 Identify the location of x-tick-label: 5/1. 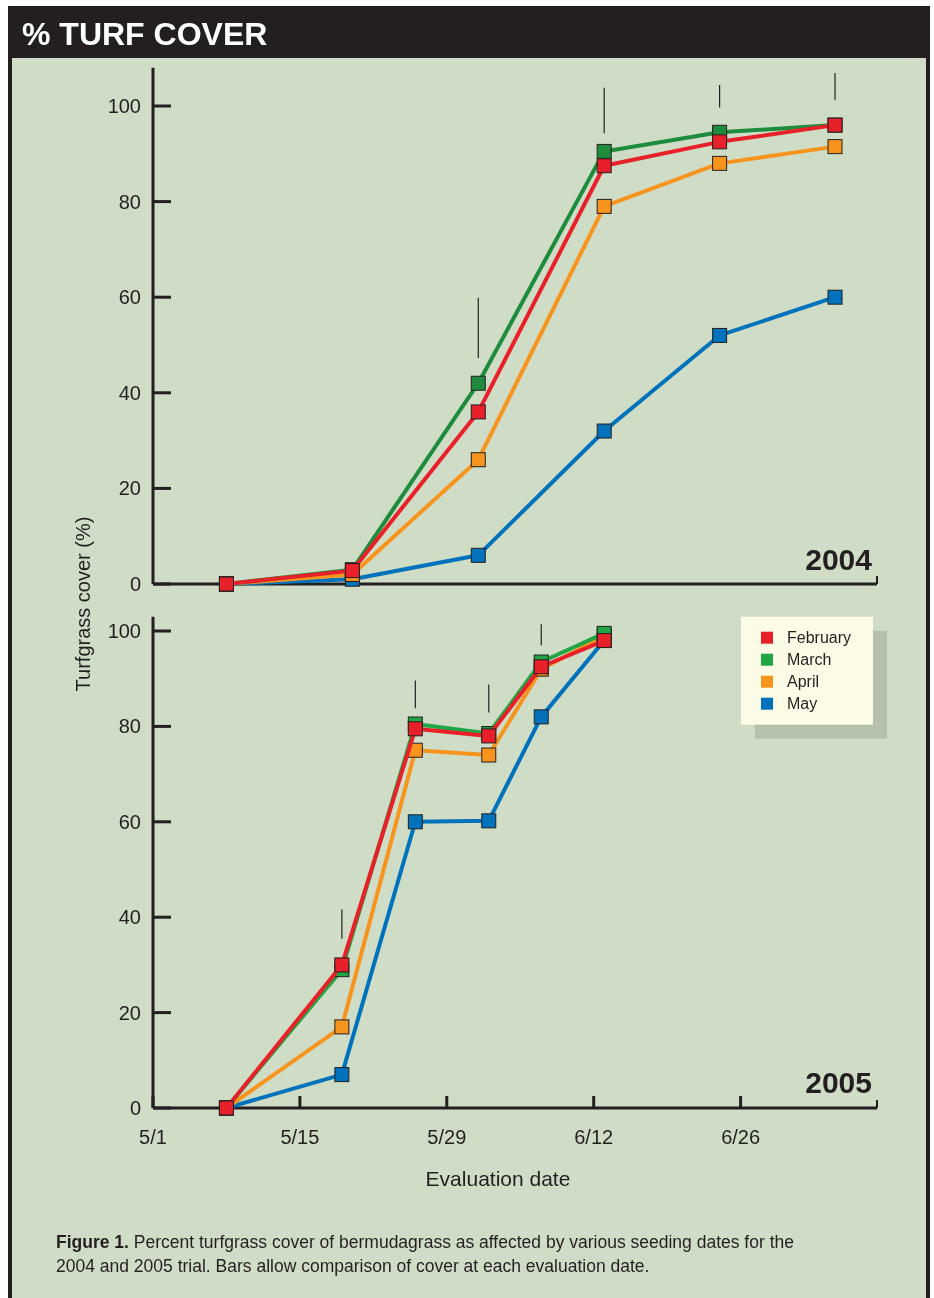
(153, 1137).